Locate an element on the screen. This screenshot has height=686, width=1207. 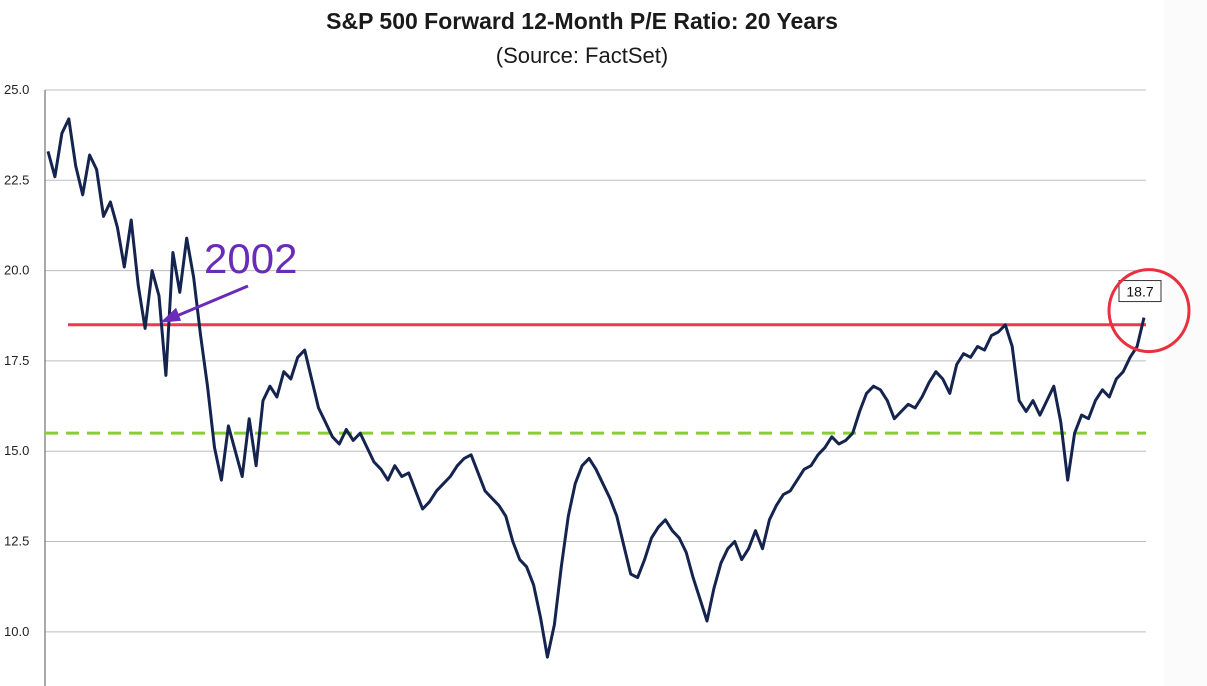
chart-frame is located at coordinates (1164, 343).